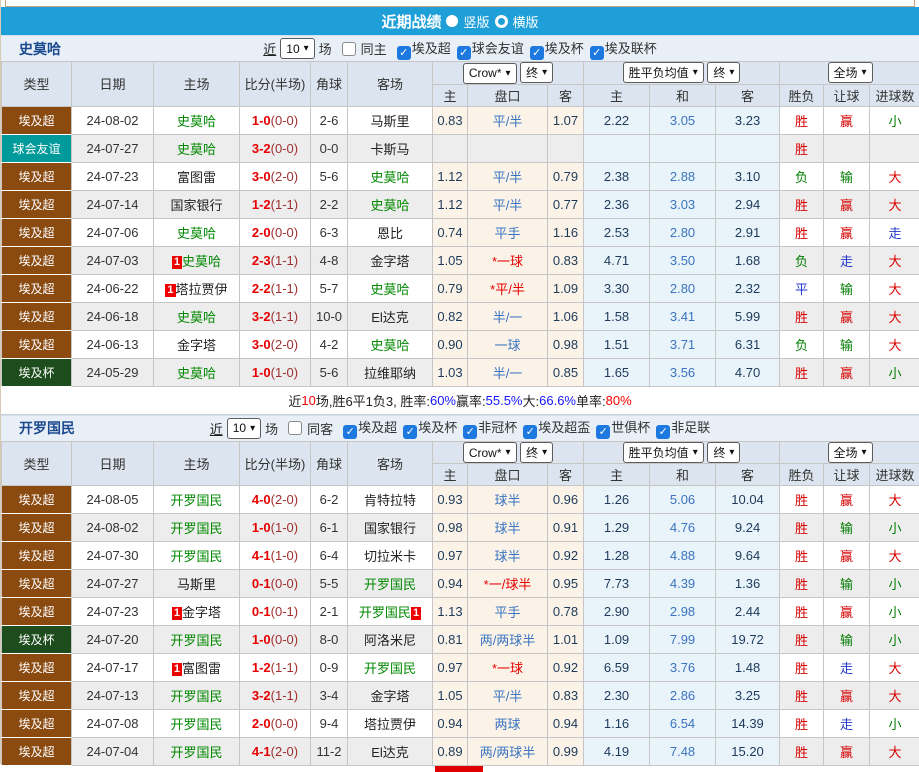  Describe the element at coordinates (683, 556) in the screenshot. I see `avg-draw-cell: 4.88` at that location.